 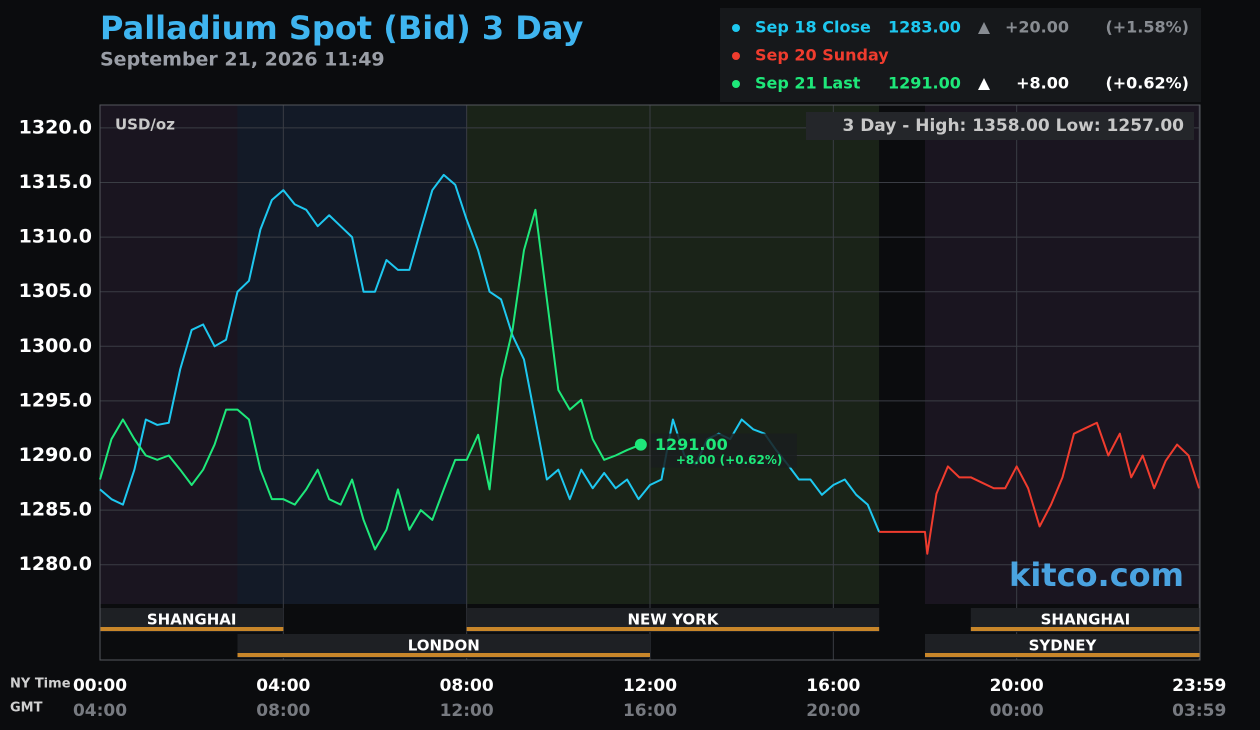 I want to click on legend-value: 1291.00, so click(x=924, y=83).